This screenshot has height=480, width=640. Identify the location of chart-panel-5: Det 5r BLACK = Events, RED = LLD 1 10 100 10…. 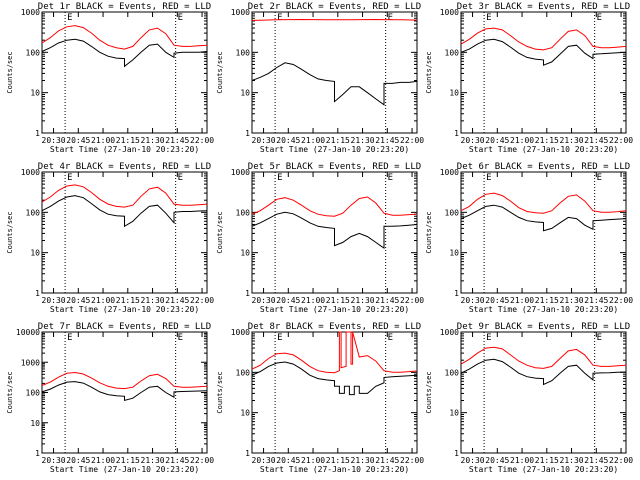
(320, 238).